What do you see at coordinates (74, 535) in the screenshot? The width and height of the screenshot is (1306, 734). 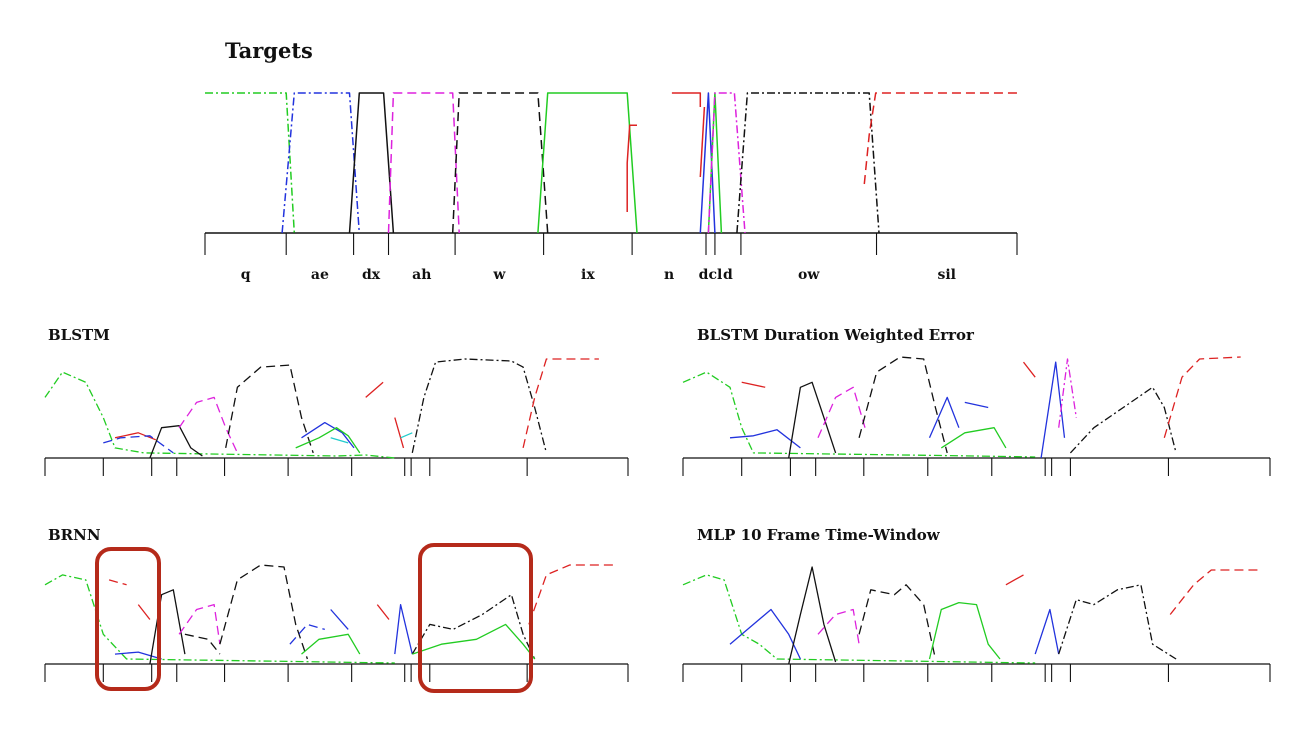 I see `title-brnn: BRNN` at bounding box center [74, 535].